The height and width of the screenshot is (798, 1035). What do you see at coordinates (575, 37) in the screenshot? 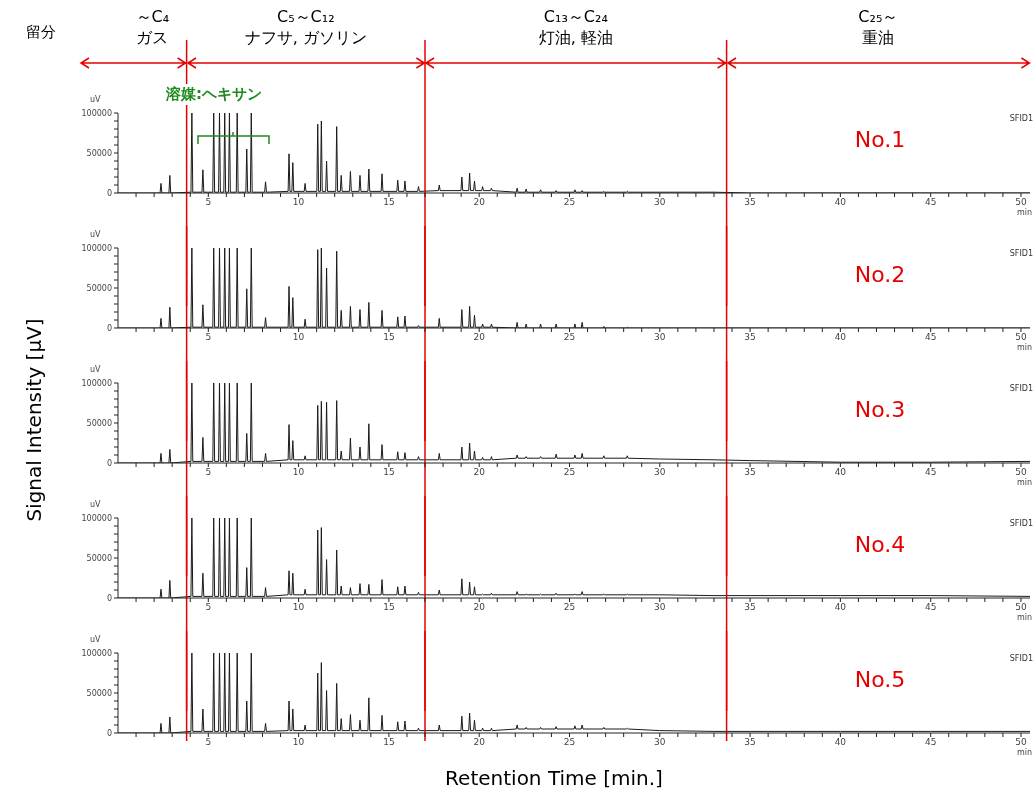
I see `text: 灯油, 軽油` at bounding box center [575, 37].